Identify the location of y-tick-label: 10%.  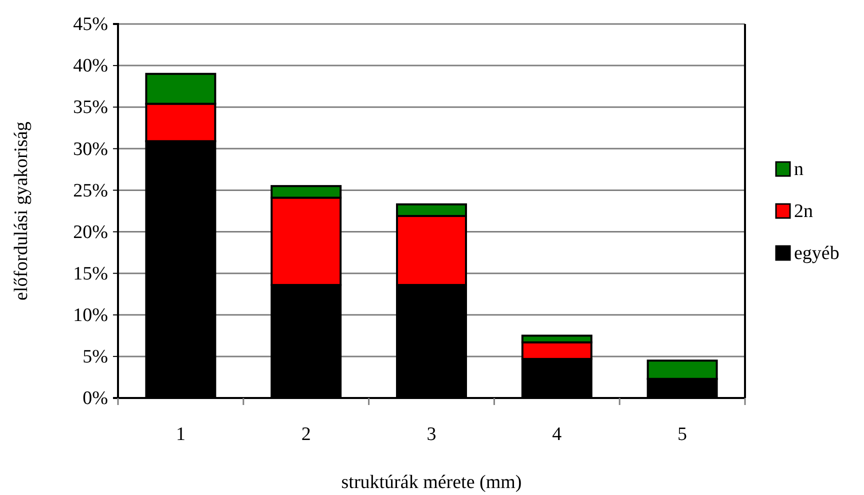
(90, 315).